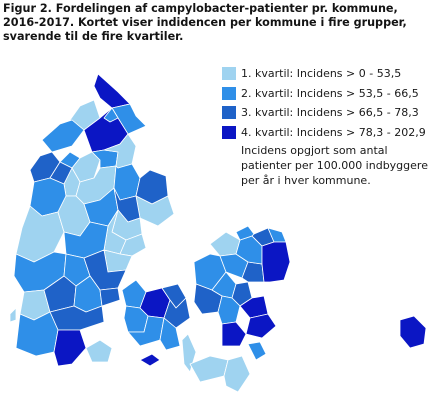  Describe the element at coordinates (333, 132) in the screenshot. I see `legend-label-q4: 4. kvartil: Incidens > 78,3 - 202,9` at that location.